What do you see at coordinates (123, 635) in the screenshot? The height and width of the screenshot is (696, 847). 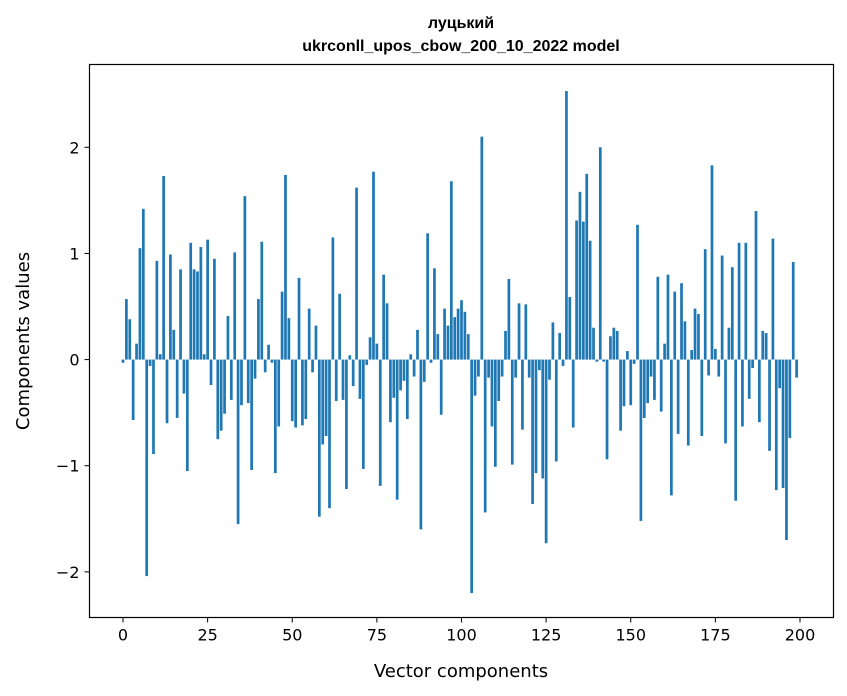 I see `x-tick-label: 0` at bounding box center [123, 635].